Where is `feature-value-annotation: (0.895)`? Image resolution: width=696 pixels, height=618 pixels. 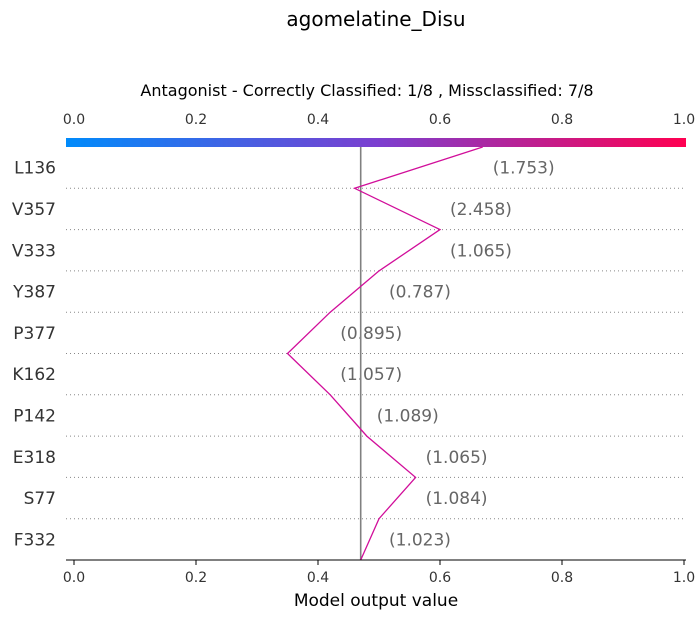
feature-value-annotation: (0.895) is located at coordinates (371, 334).